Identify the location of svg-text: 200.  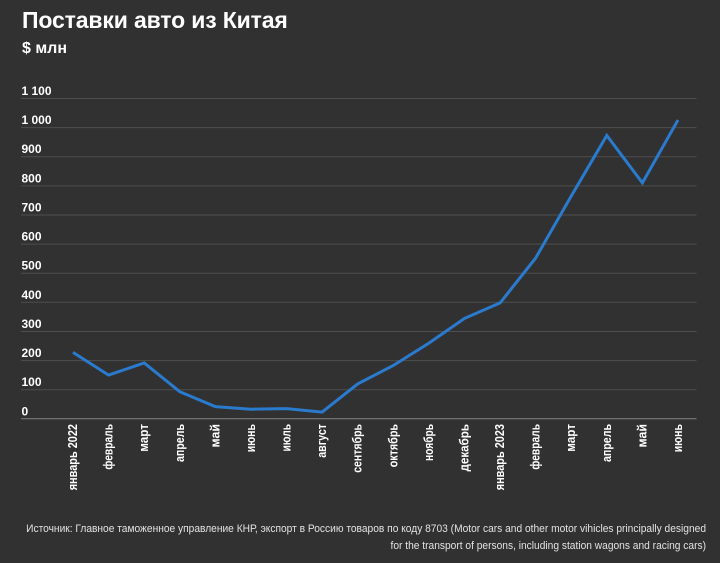
(32, 353).